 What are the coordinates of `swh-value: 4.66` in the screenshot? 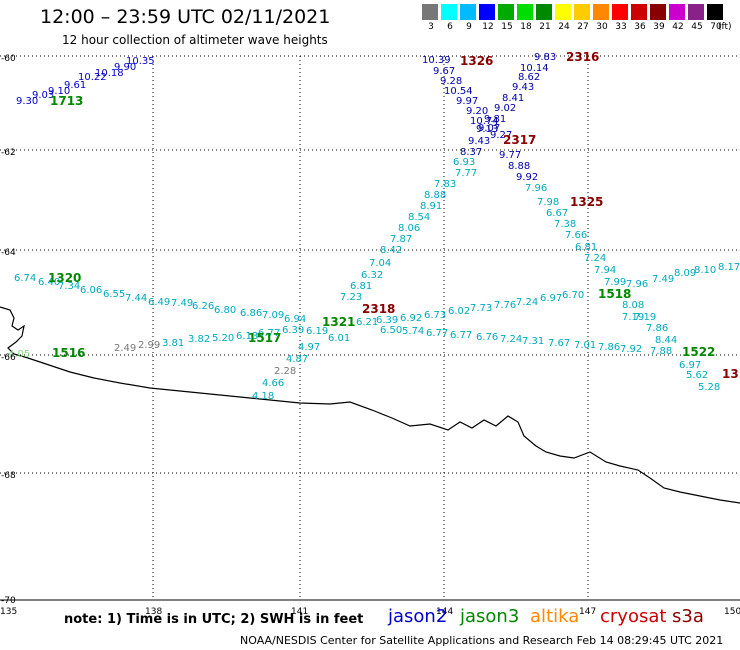 It's located at (273, 383).